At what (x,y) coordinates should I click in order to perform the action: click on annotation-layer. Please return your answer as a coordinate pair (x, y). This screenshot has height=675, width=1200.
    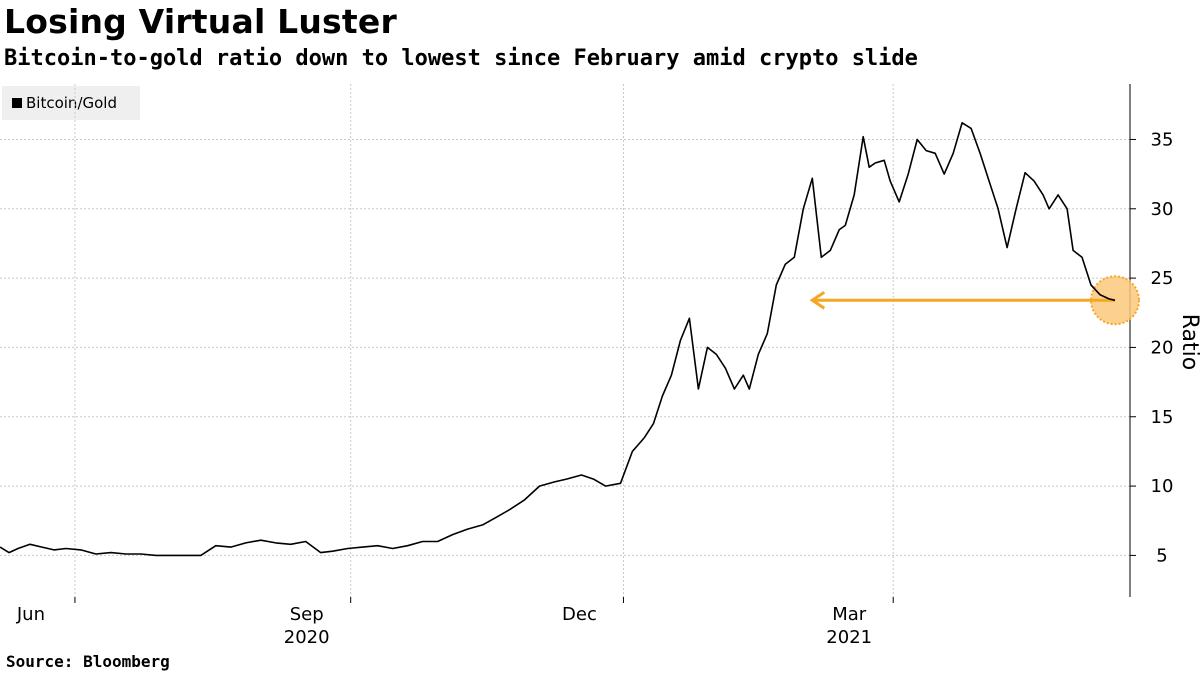
    Looking at the image, I should click on (975, 300).